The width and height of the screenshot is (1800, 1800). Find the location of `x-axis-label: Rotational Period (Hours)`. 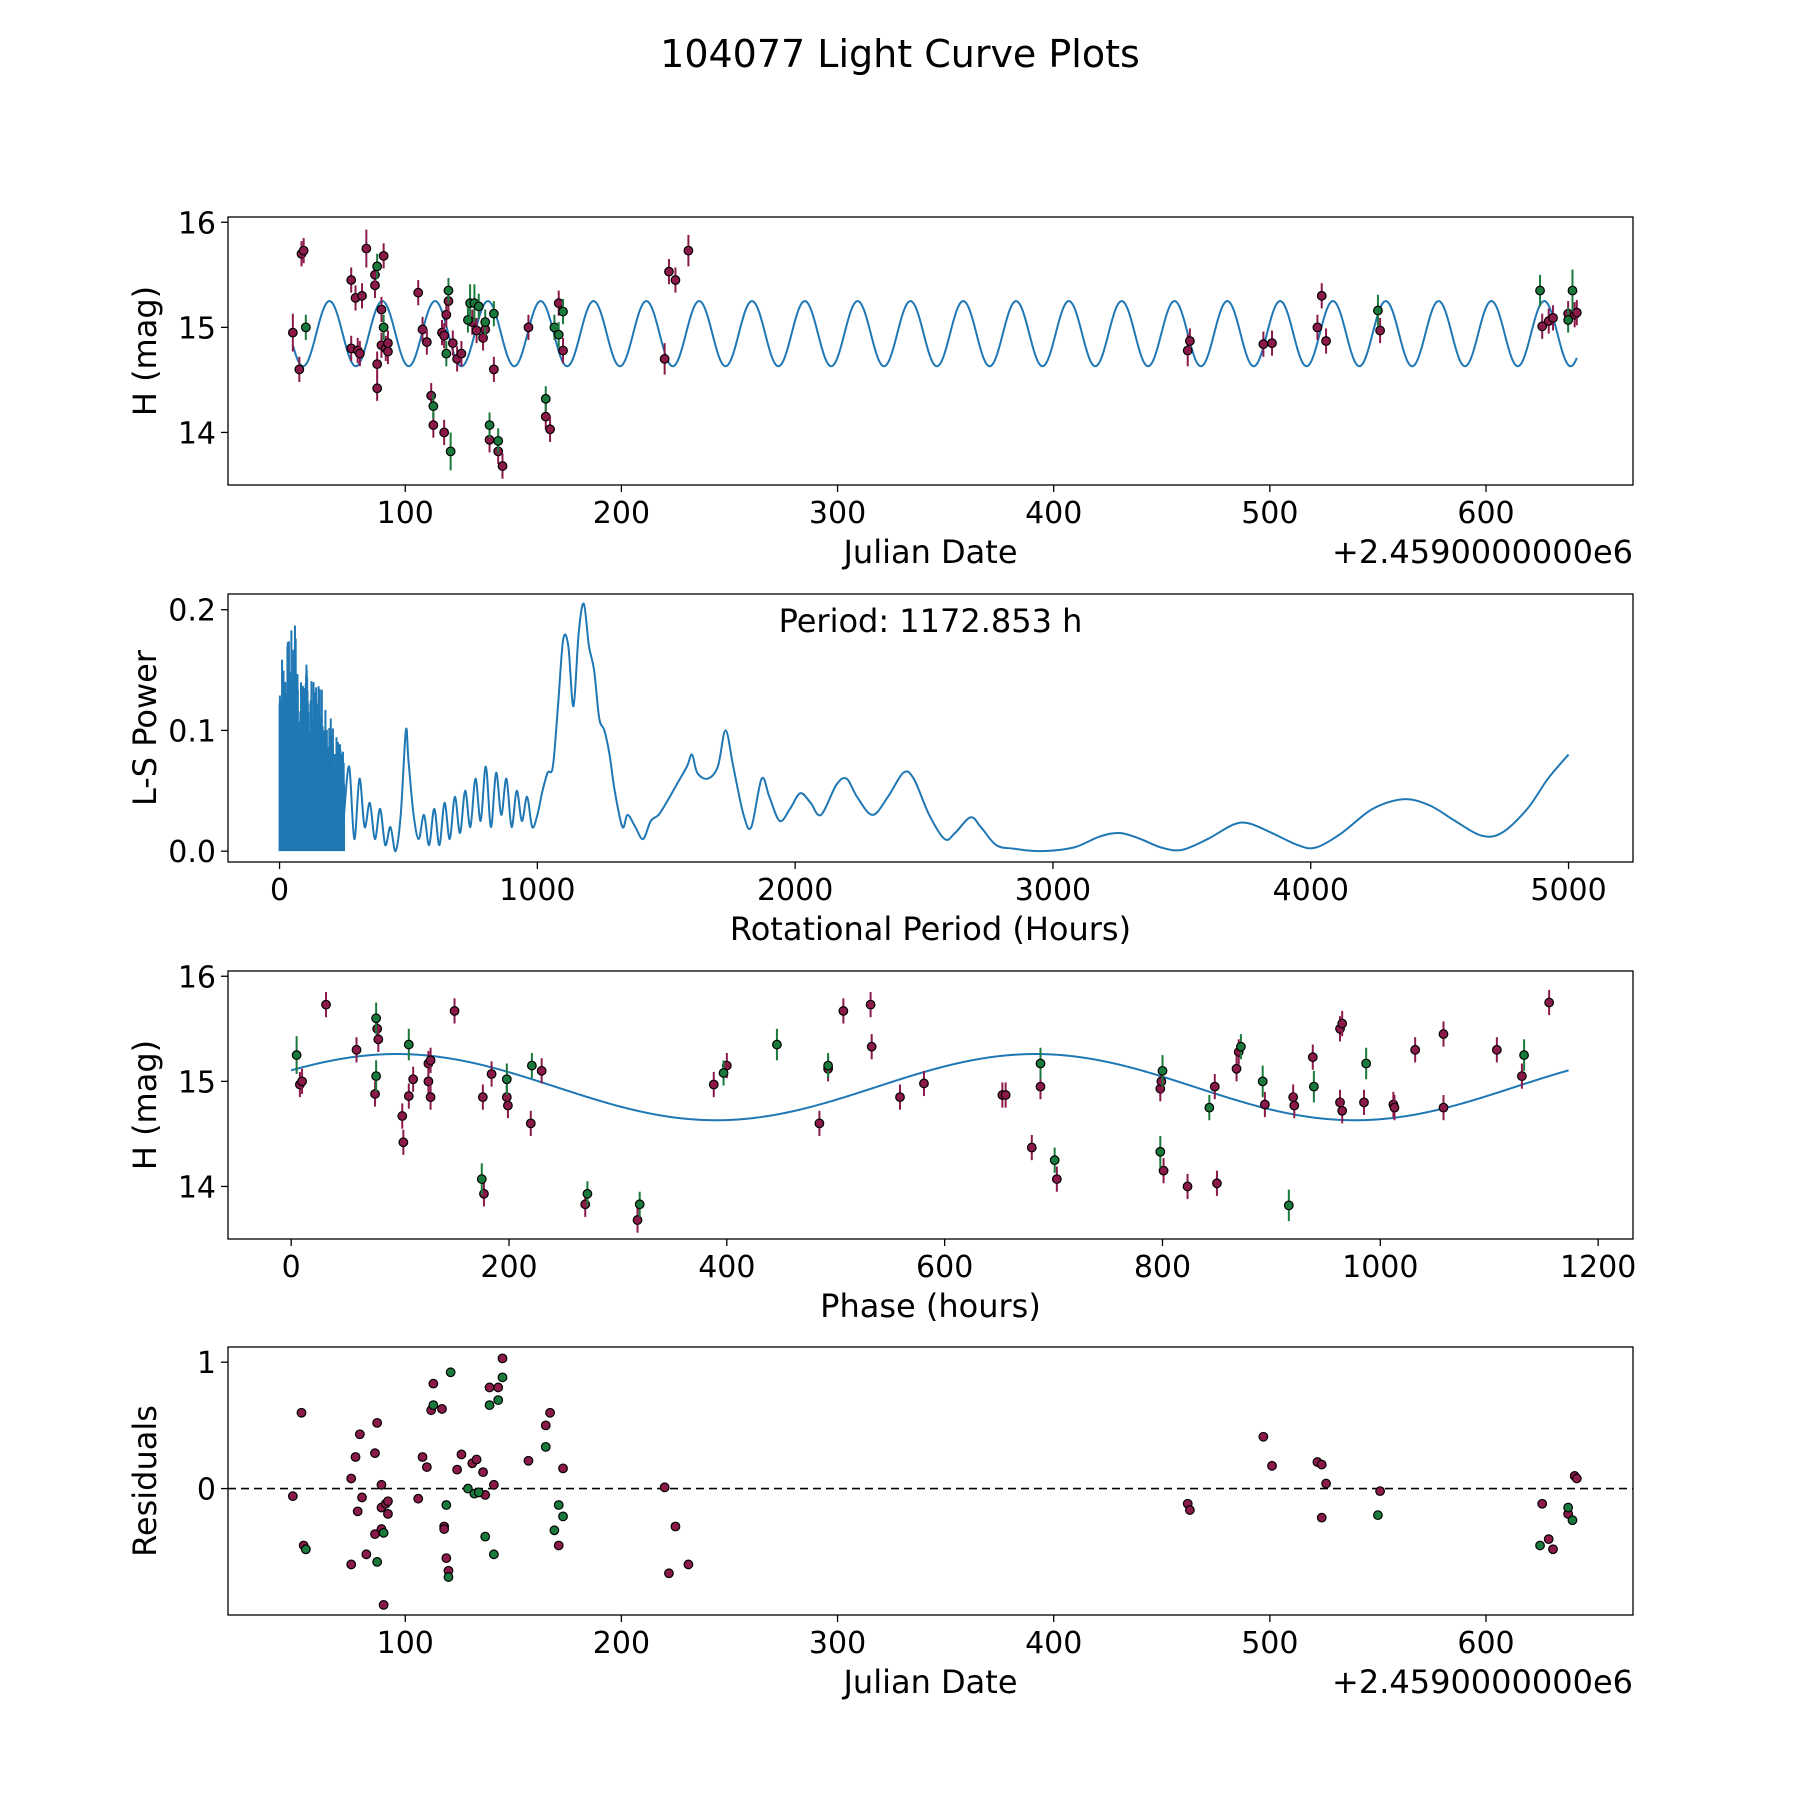

x-axis-label: Rotational Period (Hours) is located at coordinates (930, 929).